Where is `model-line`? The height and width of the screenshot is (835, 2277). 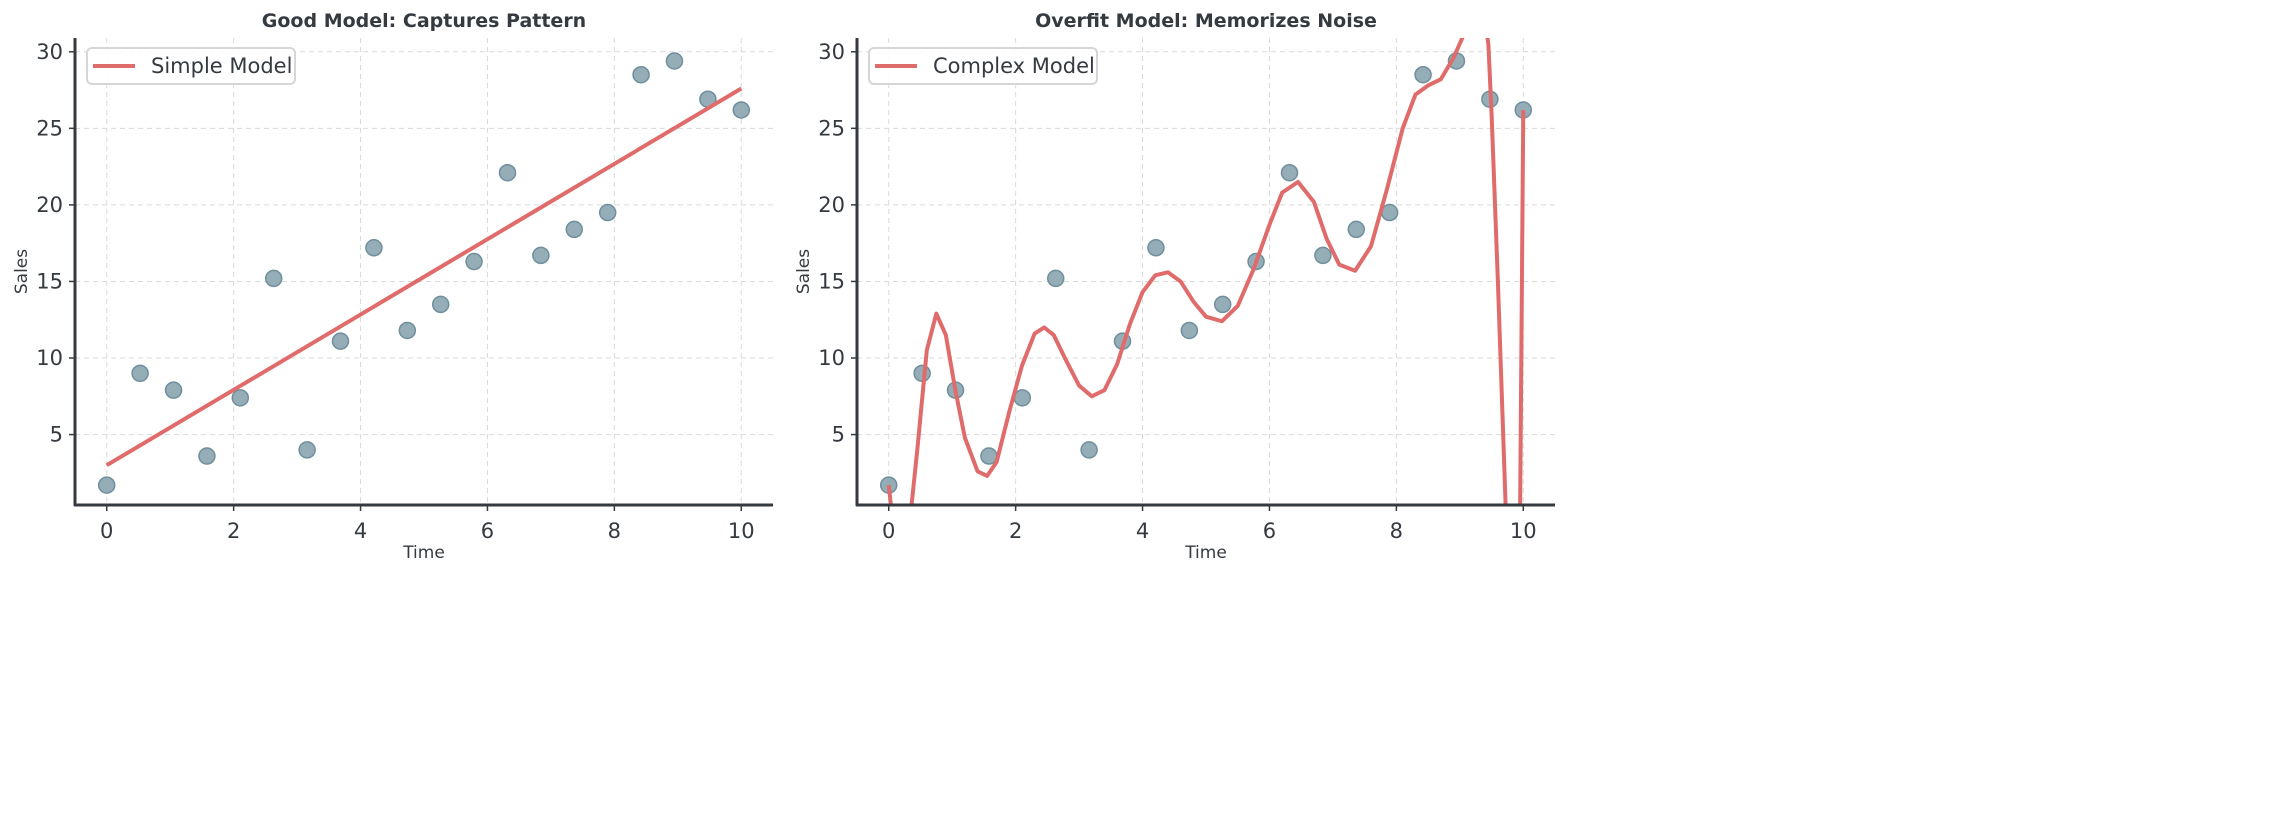
model-line is located at coordinates (424, 276).